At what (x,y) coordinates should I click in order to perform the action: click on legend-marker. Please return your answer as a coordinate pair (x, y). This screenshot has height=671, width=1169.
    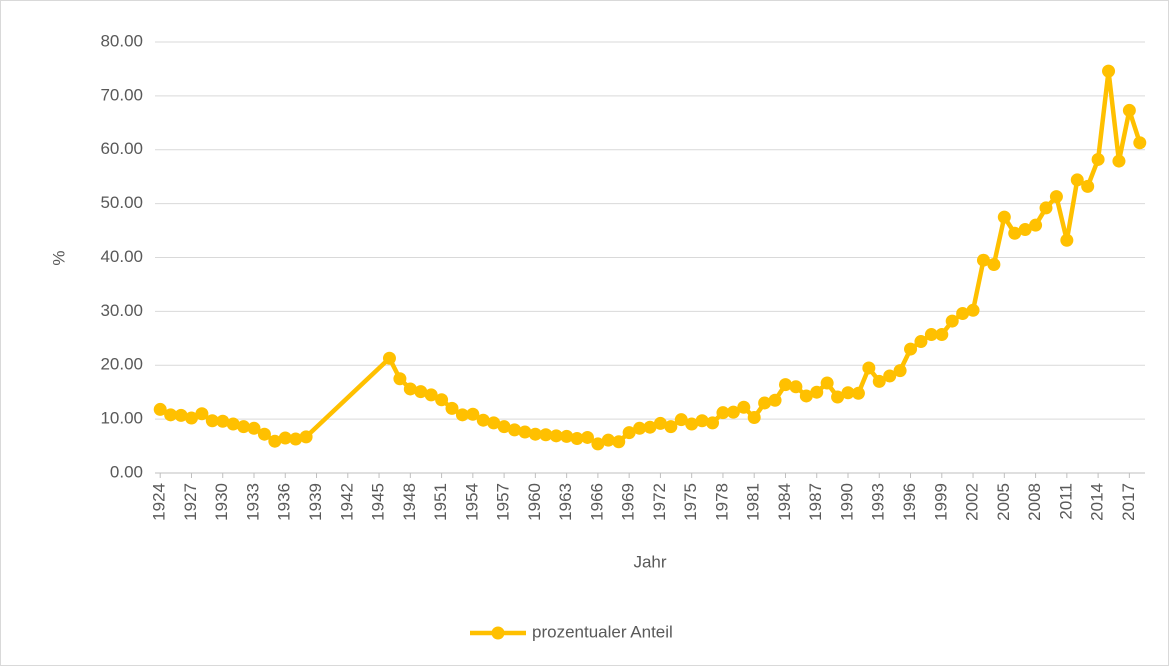
    Looking at the image, I should click on (498, 633).